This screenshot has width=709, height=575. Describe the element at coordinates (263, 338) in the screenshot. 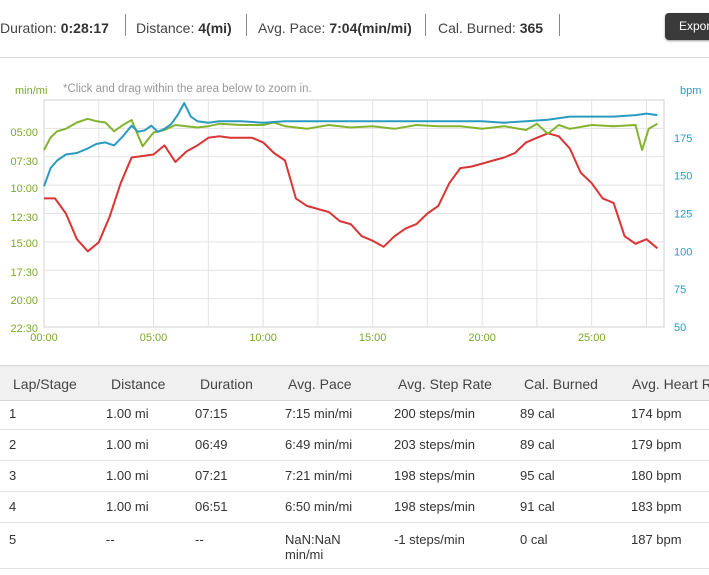

I see `x-tick-label: 10:00` at that location.